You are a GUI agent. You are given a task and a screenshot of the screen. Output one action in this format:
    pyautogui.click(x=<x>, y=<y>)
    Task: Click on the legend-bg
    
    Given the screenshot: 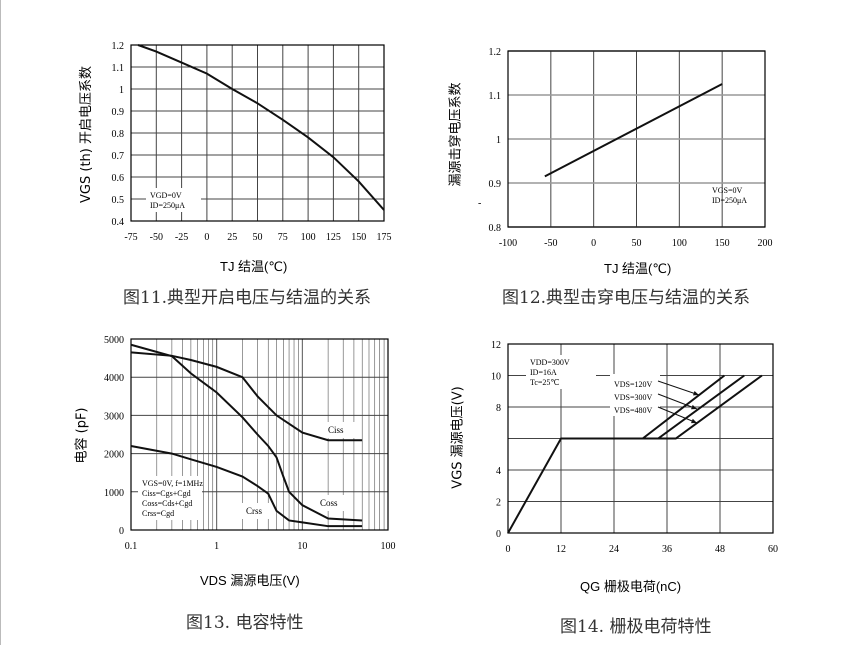 What is the action you would take?
    pyautogui.click(x=635, y=395)
    